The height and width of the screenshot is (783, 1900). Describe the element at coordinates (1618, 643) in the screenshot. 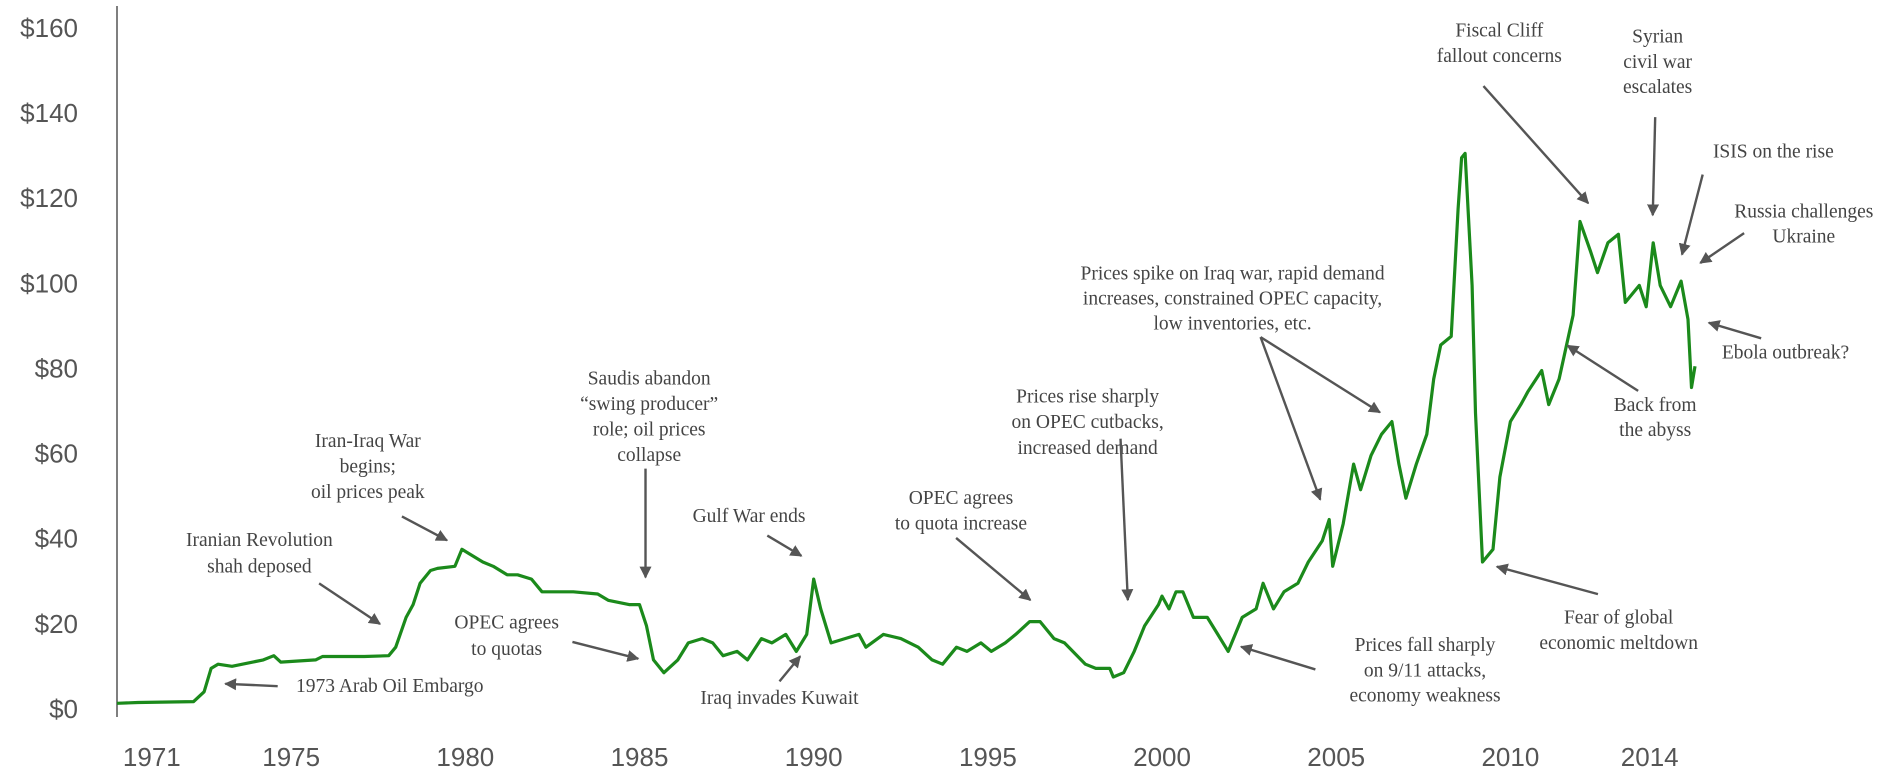

I see `annotation: economic meltdown` at that location.